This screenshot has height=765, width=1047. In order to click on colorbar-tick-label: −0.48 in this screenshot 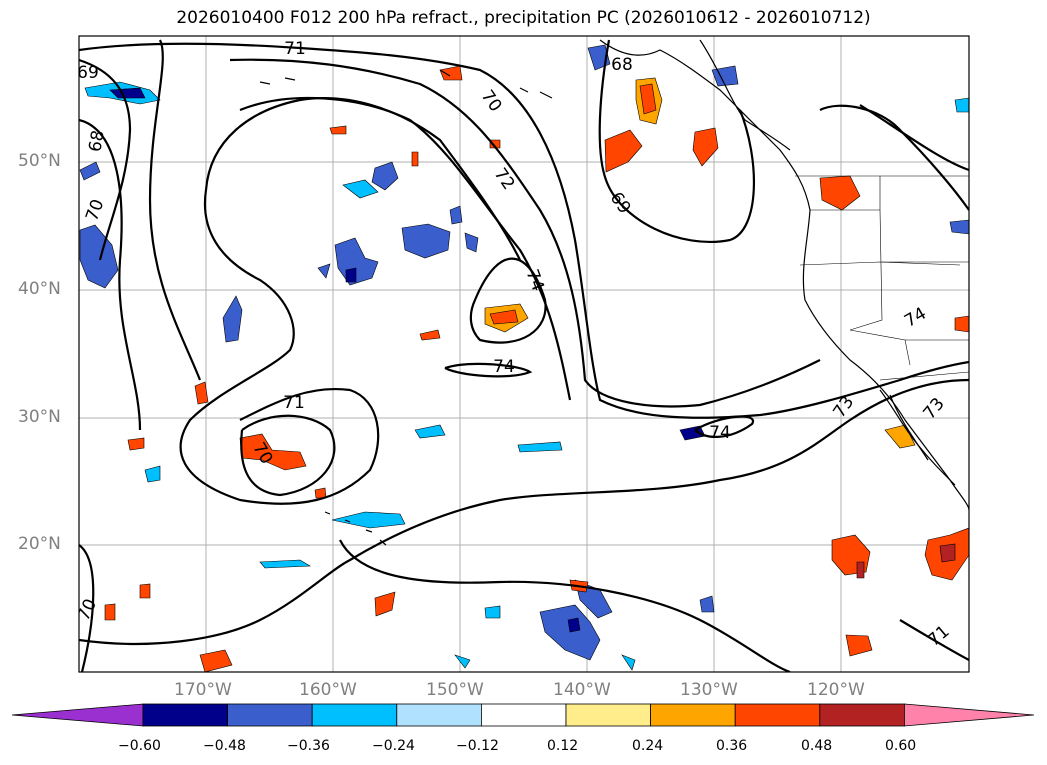, I will do `click(224, 746)`.